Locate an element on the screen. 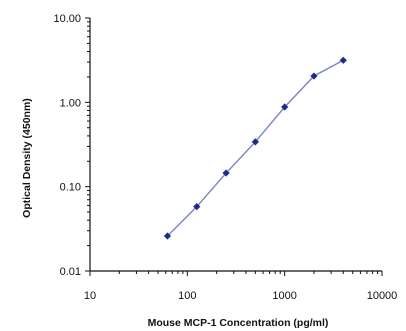  y-axis-title: Optical Density (450nm) is located at coordinates (27, 158).